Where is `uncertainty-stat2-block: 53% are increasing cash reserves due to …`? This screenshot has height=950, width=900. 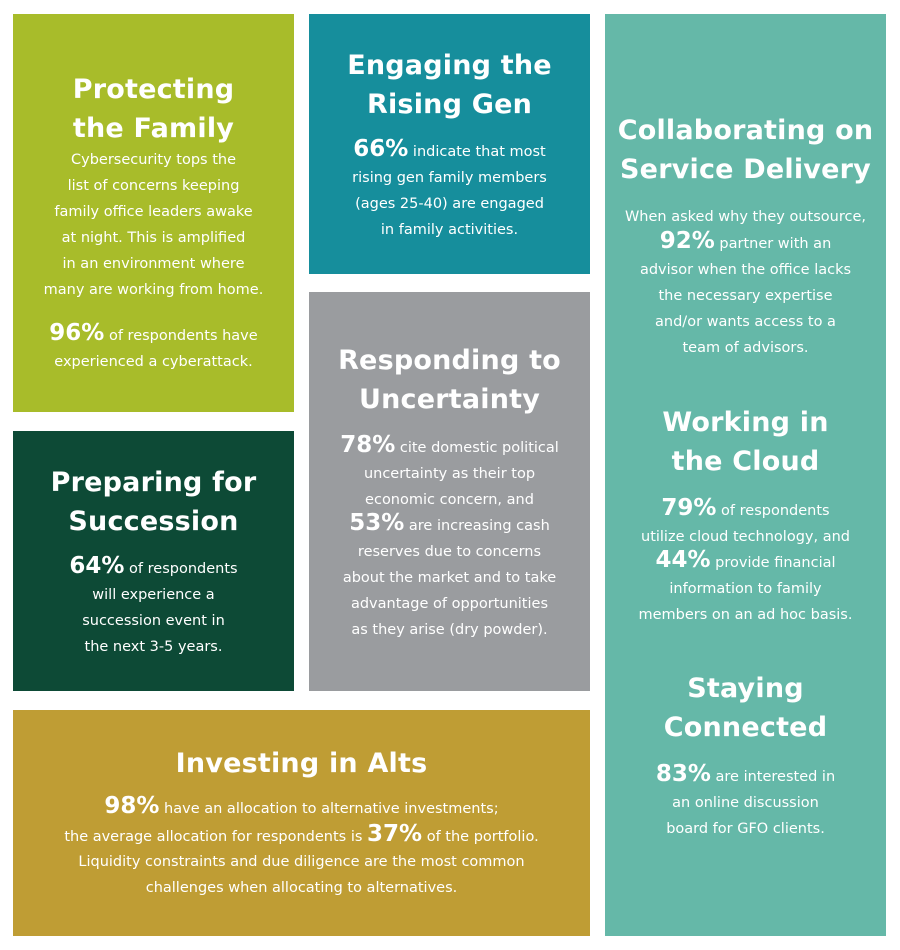 uncertainty-stat2-block: 53% are increasing cash reserves due to … is located at coordinates (449, 576).